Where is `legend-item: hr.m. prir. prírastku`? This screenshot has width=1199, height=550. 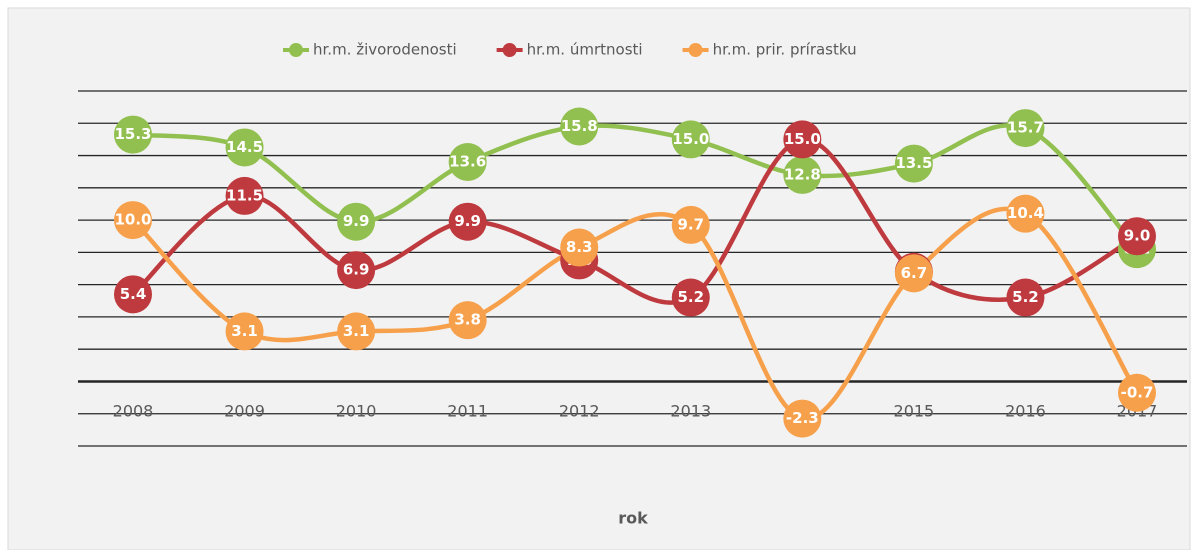
legend-item: hr.m. prir. prírastku is located at coordinates (769, 50).